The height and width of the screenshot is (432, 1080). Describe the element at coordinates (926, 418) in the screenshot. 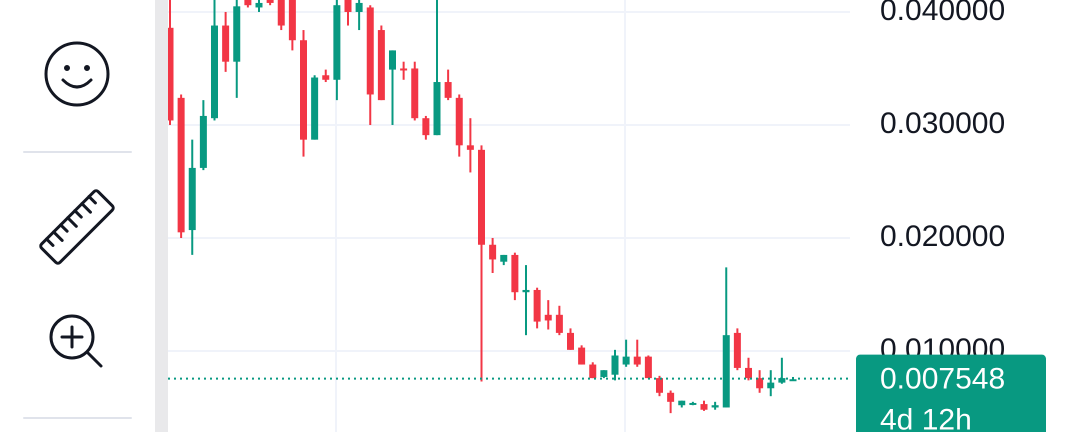

I see `countdown-label: 4d 12h` at that location.